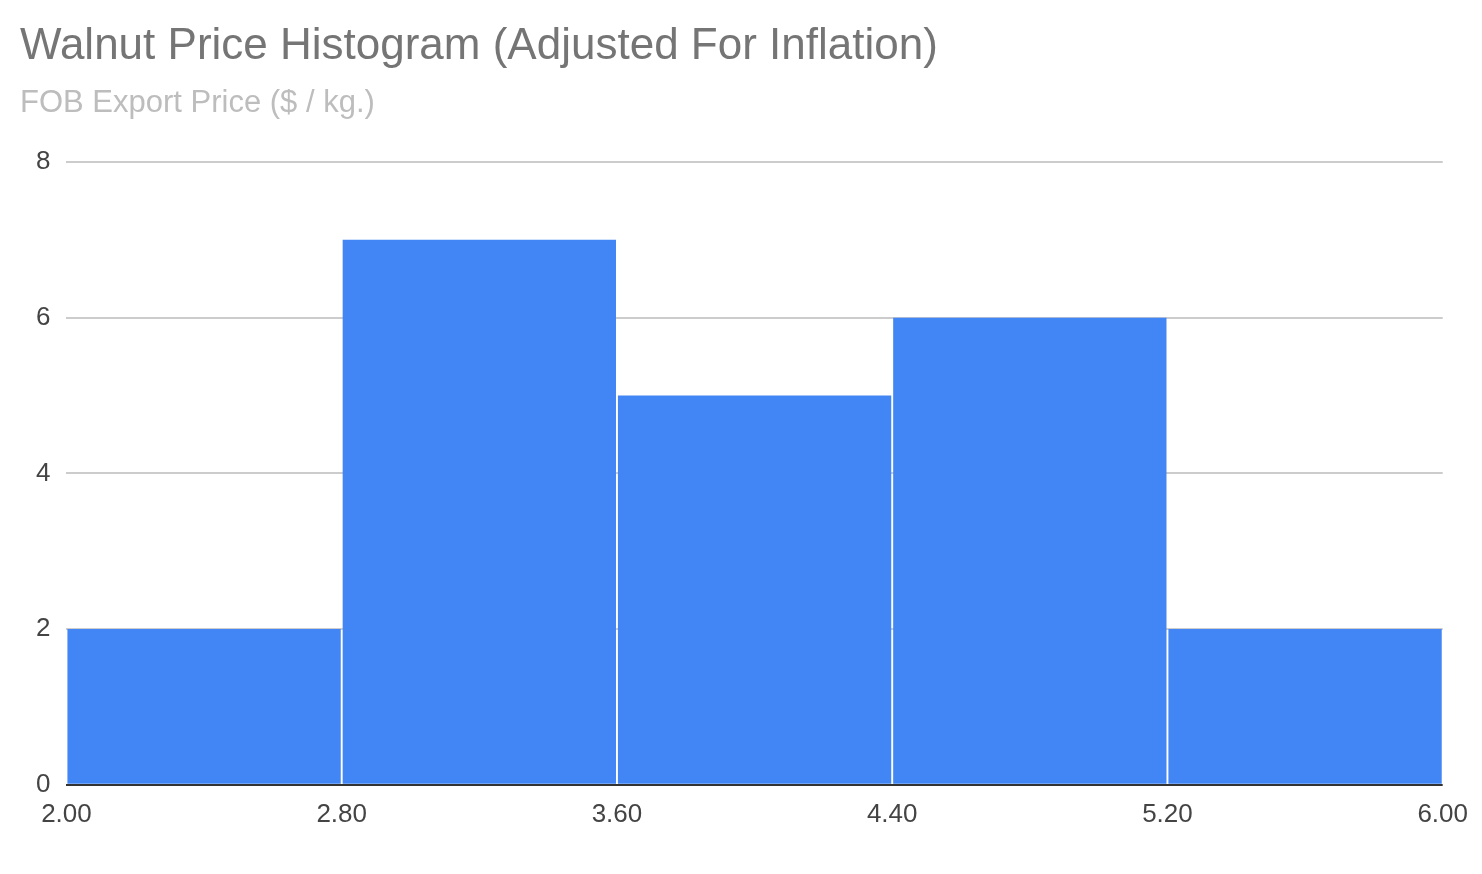 The height and width of the screenshot is (874, 1482). What do you see at coordinates (43, 782) in the screenshot?
I see `y-tick-label: 0` at bounding box center [43, 782].